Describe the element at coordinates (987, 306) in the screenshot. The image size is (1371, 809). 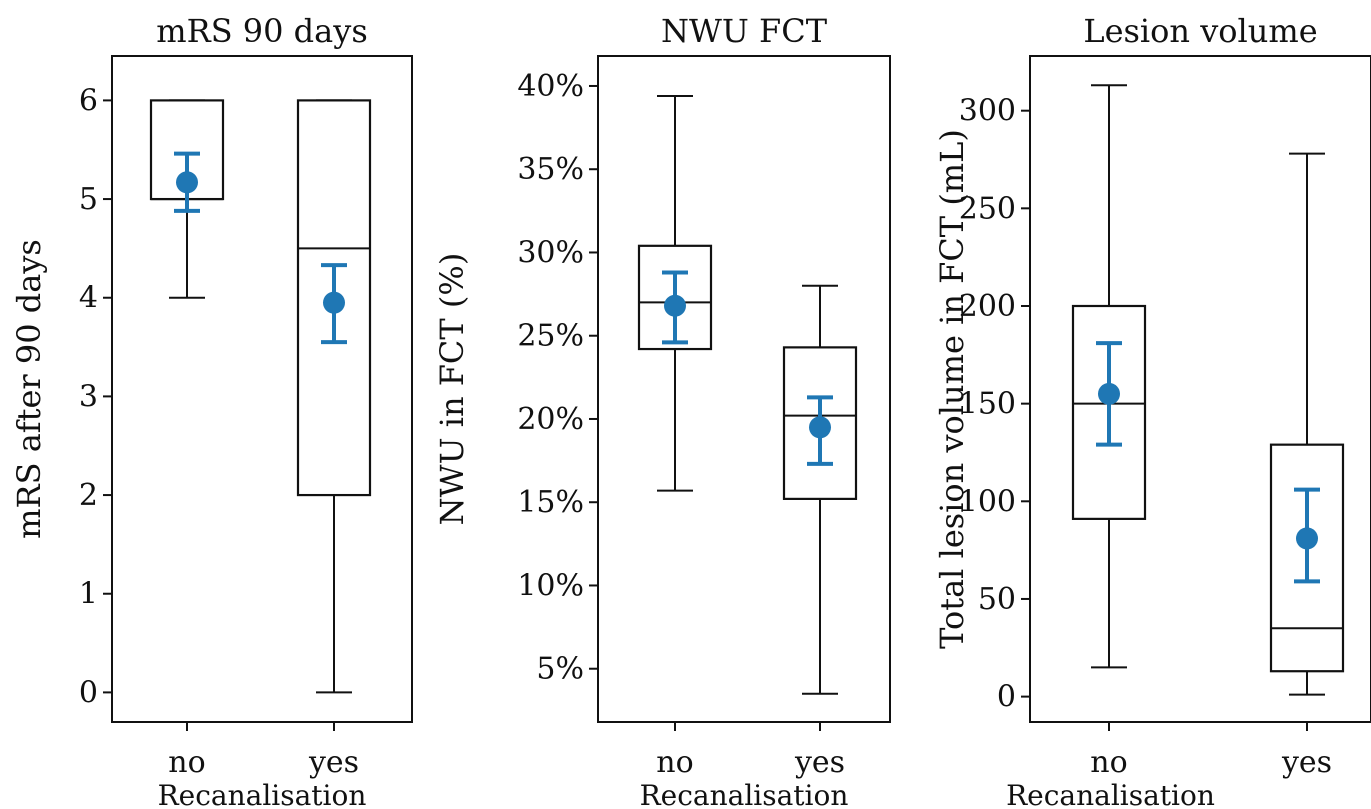
I see `y-tick-label: 200` at that location.